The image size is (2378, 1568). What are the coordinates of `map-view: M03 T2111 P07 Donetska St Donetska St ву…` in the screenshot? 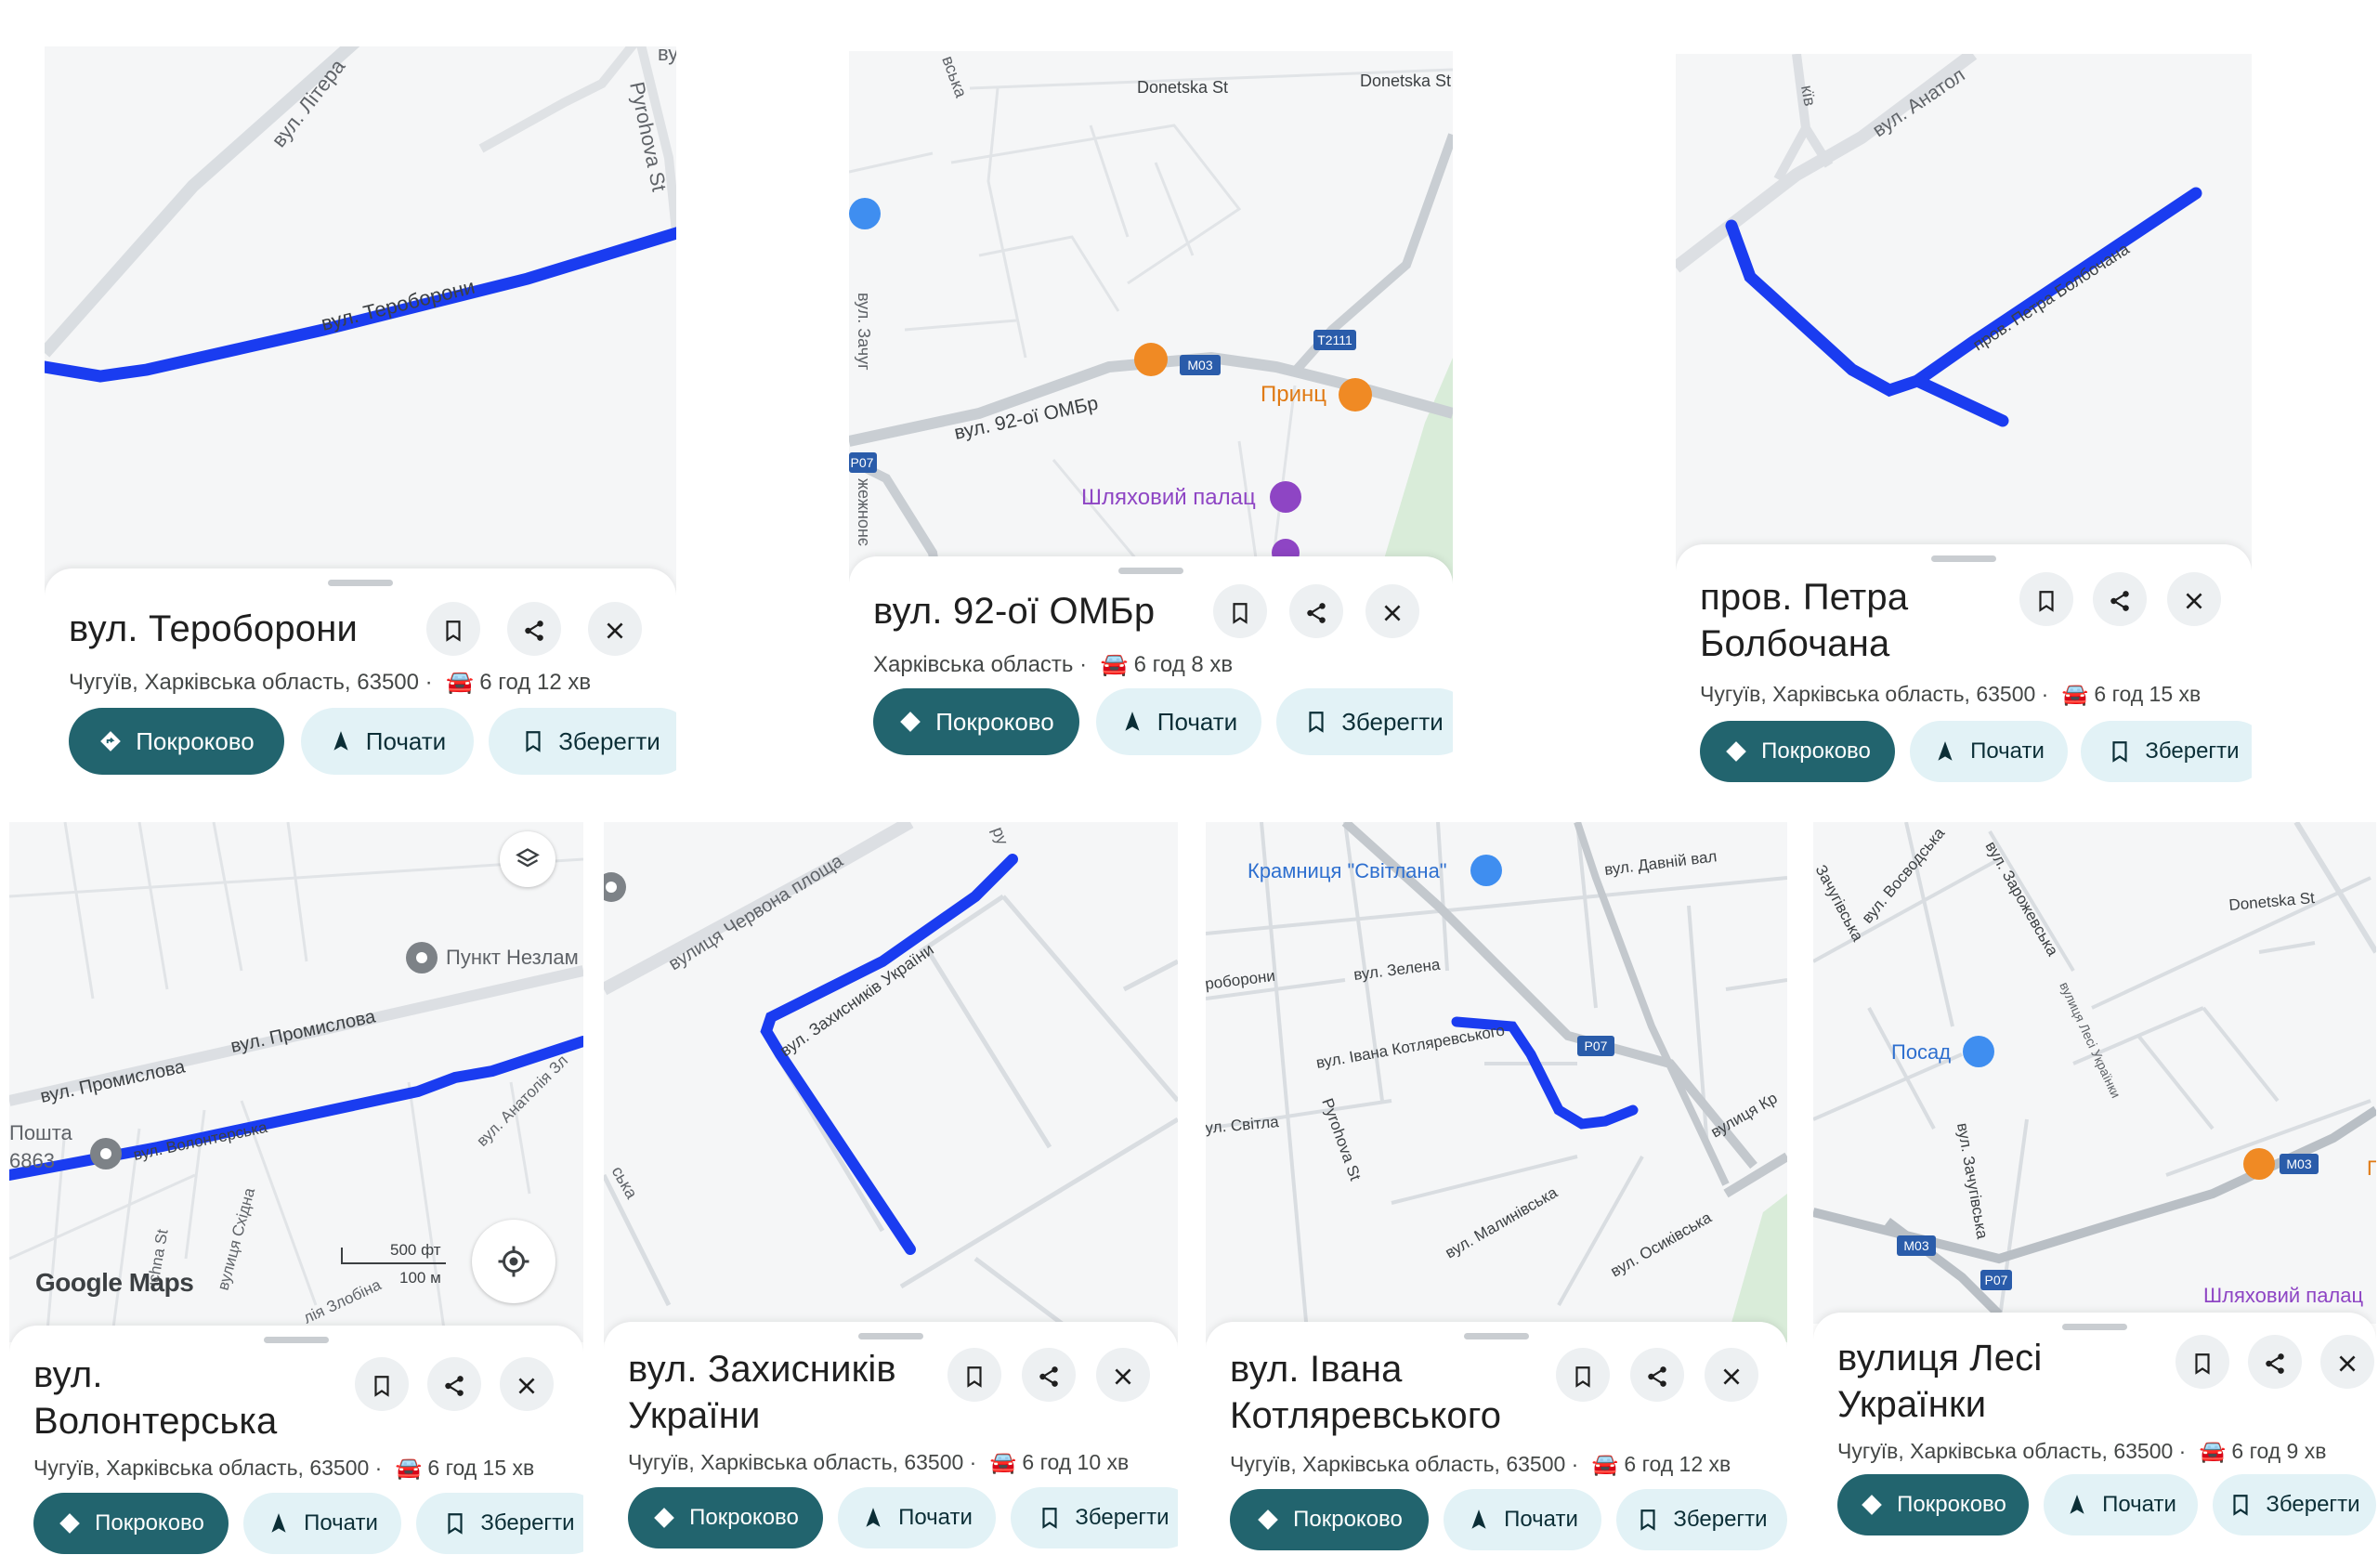 It's located at (1151, 329).